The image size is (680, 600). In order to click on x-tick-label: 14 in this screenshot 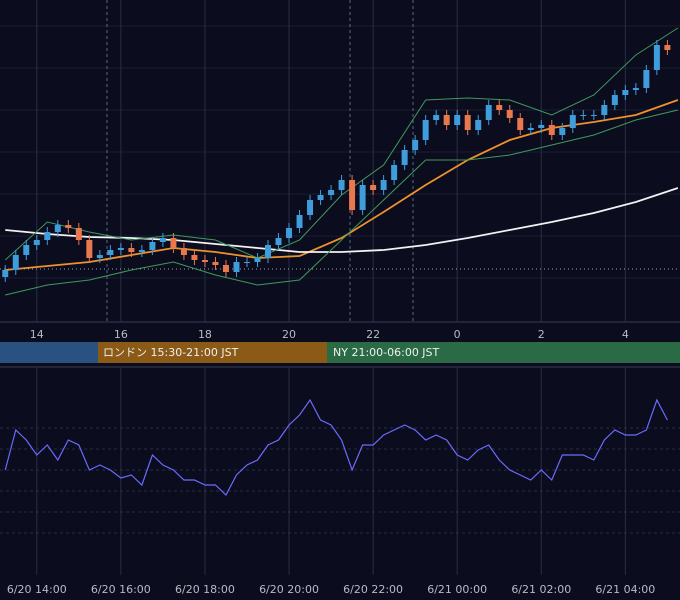, I will do `click(37, 334)`.